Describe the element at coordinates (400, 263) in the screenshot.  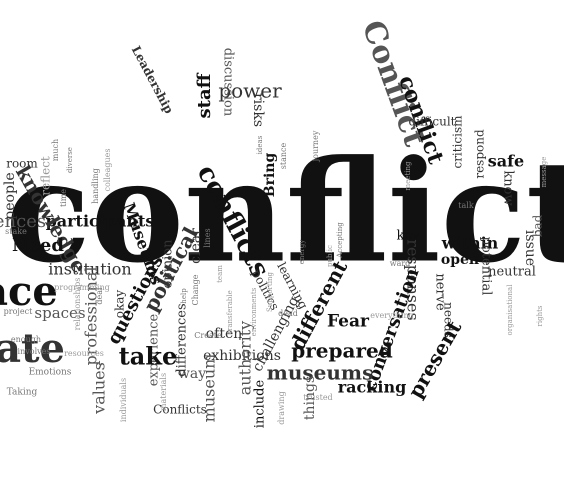
I see `word-ward-98: ward` at that location.